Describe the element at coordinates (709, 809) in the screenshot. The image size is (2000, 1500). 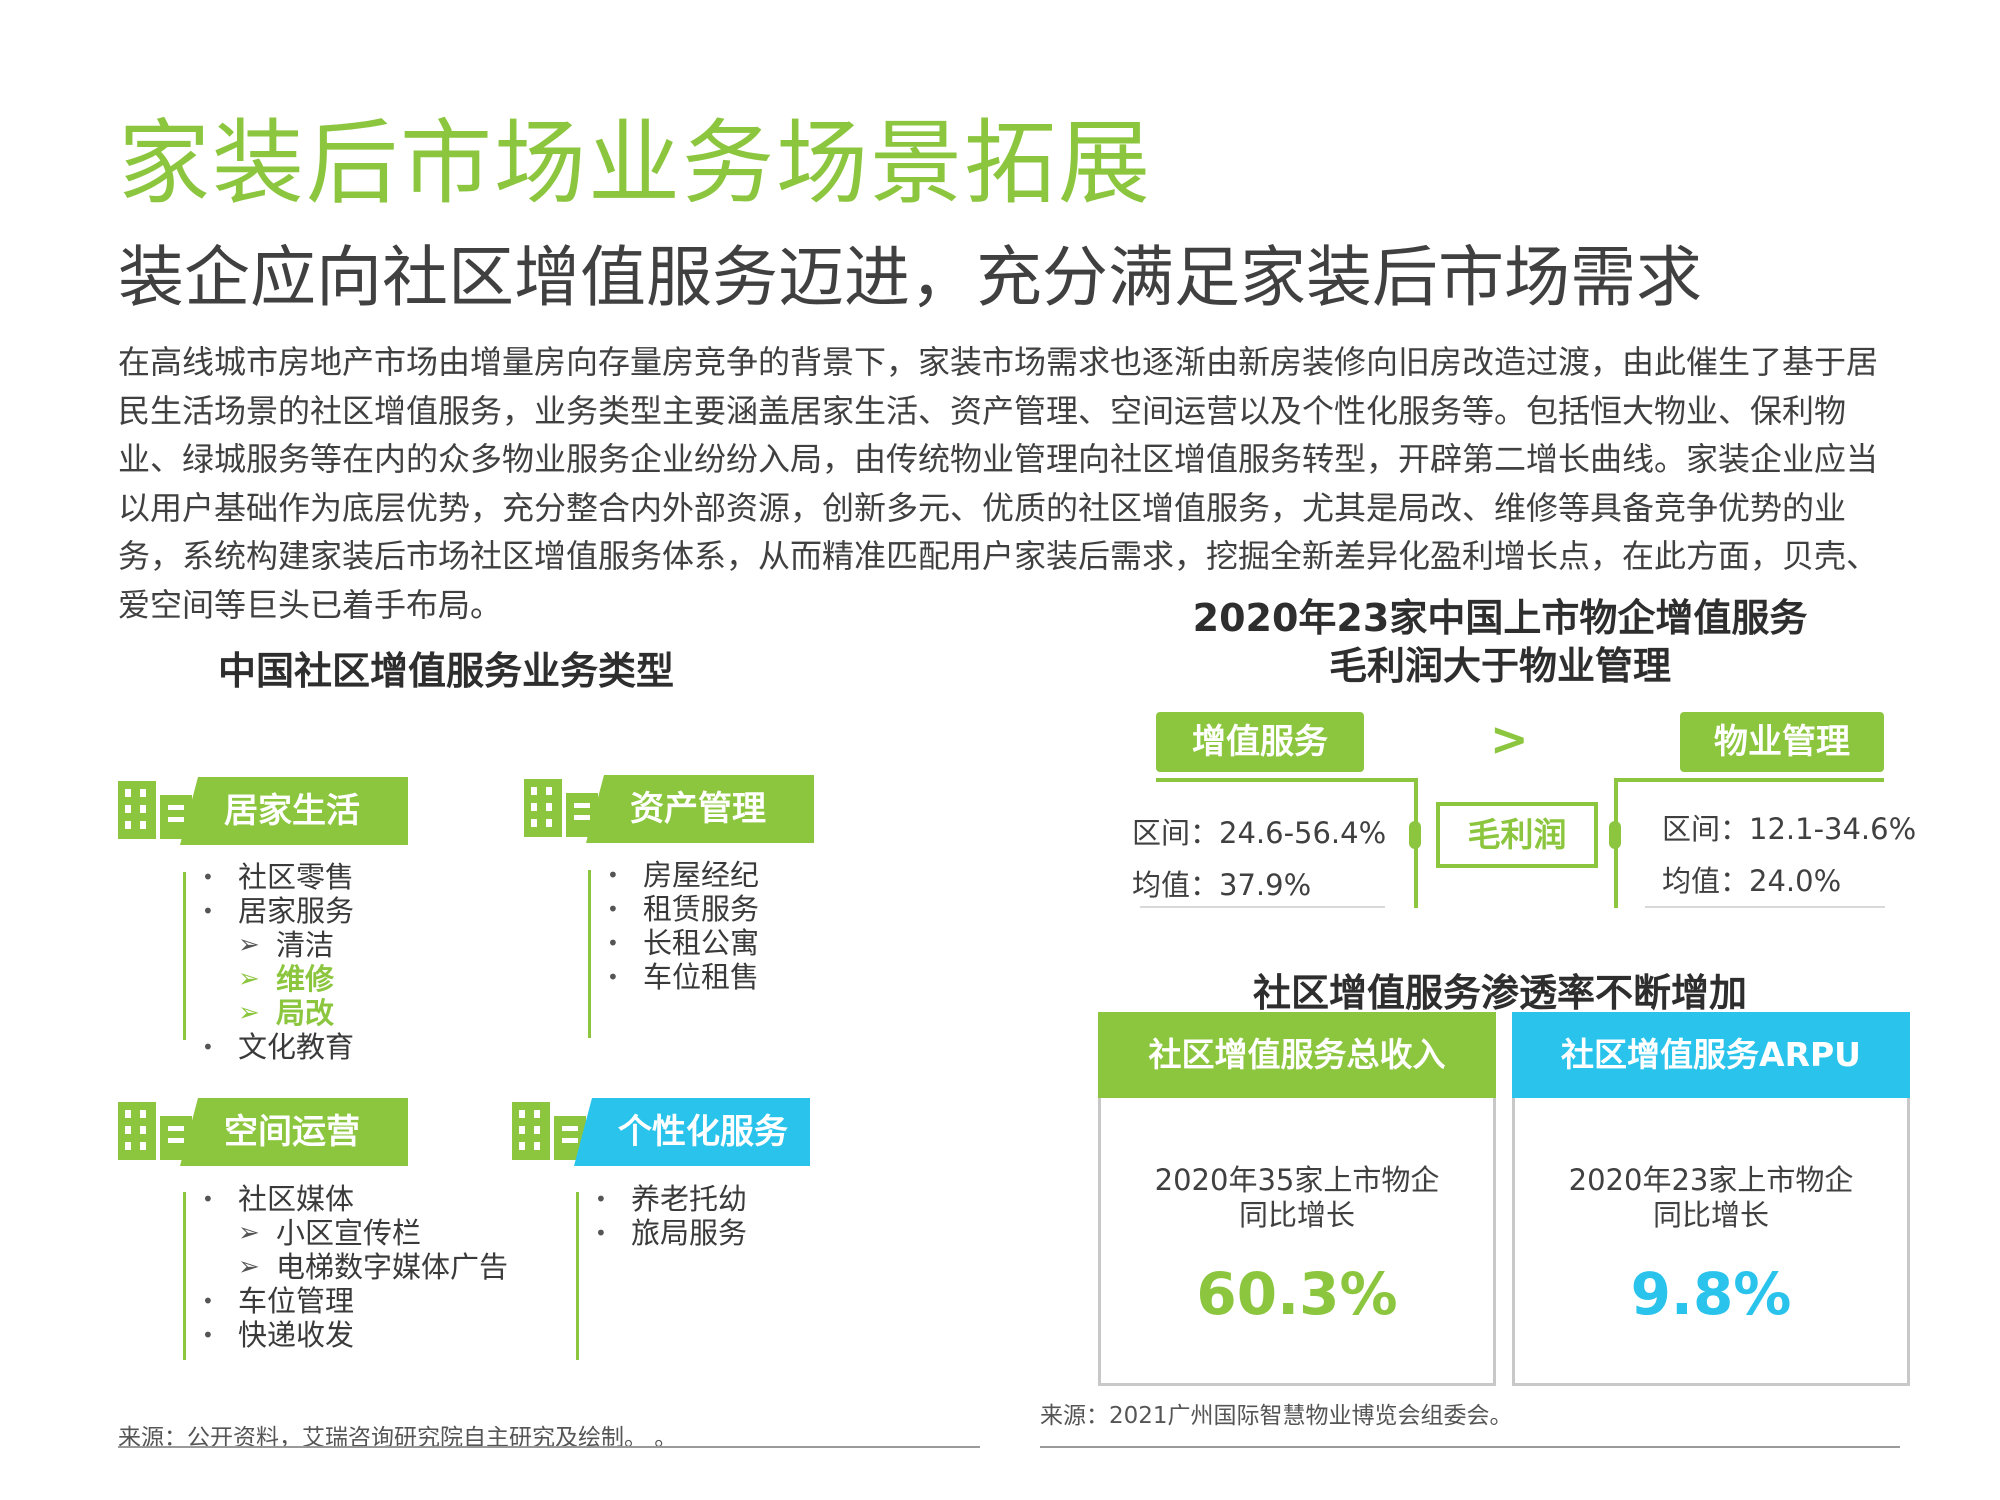
I see `category-label: 资产管理` at that location.